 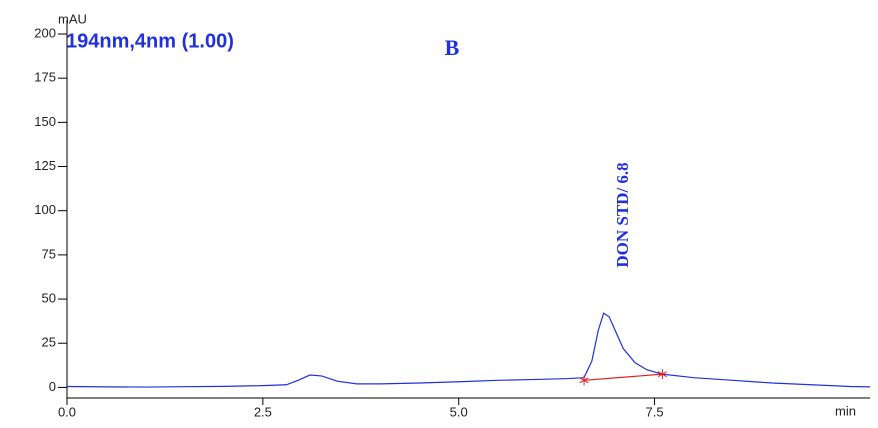 I want to click on x-tick-label: 2.5, so click(x=263, y=411).